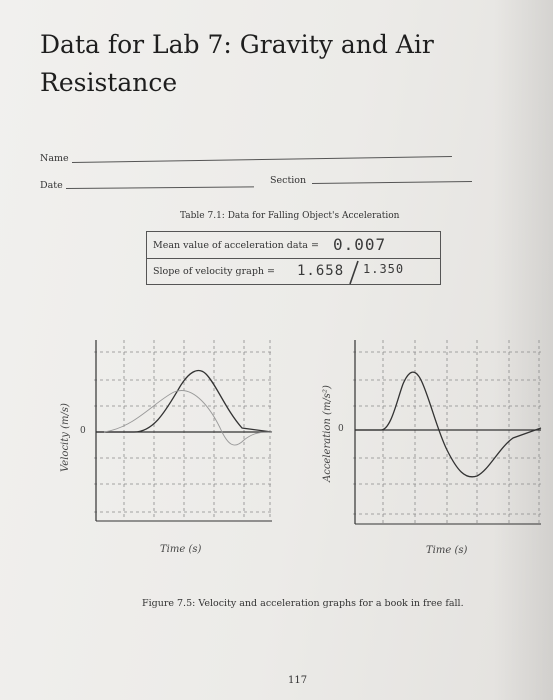 This screenshot has width=553, height=700. I want to click on velocity-curve, so click(184, 401).